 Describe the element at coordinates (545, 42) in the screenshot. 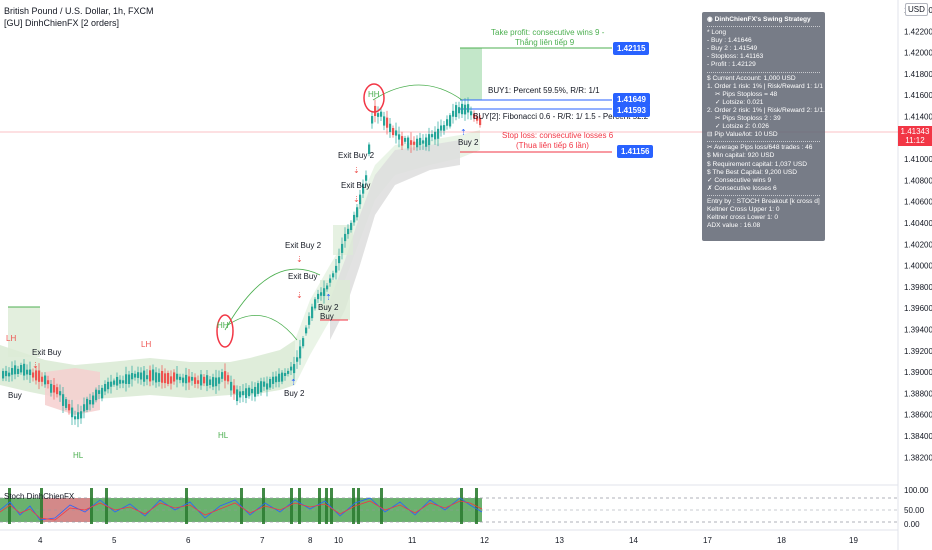

I see `take-profit-label-2: Thắng liên tiếp 9` at that location.